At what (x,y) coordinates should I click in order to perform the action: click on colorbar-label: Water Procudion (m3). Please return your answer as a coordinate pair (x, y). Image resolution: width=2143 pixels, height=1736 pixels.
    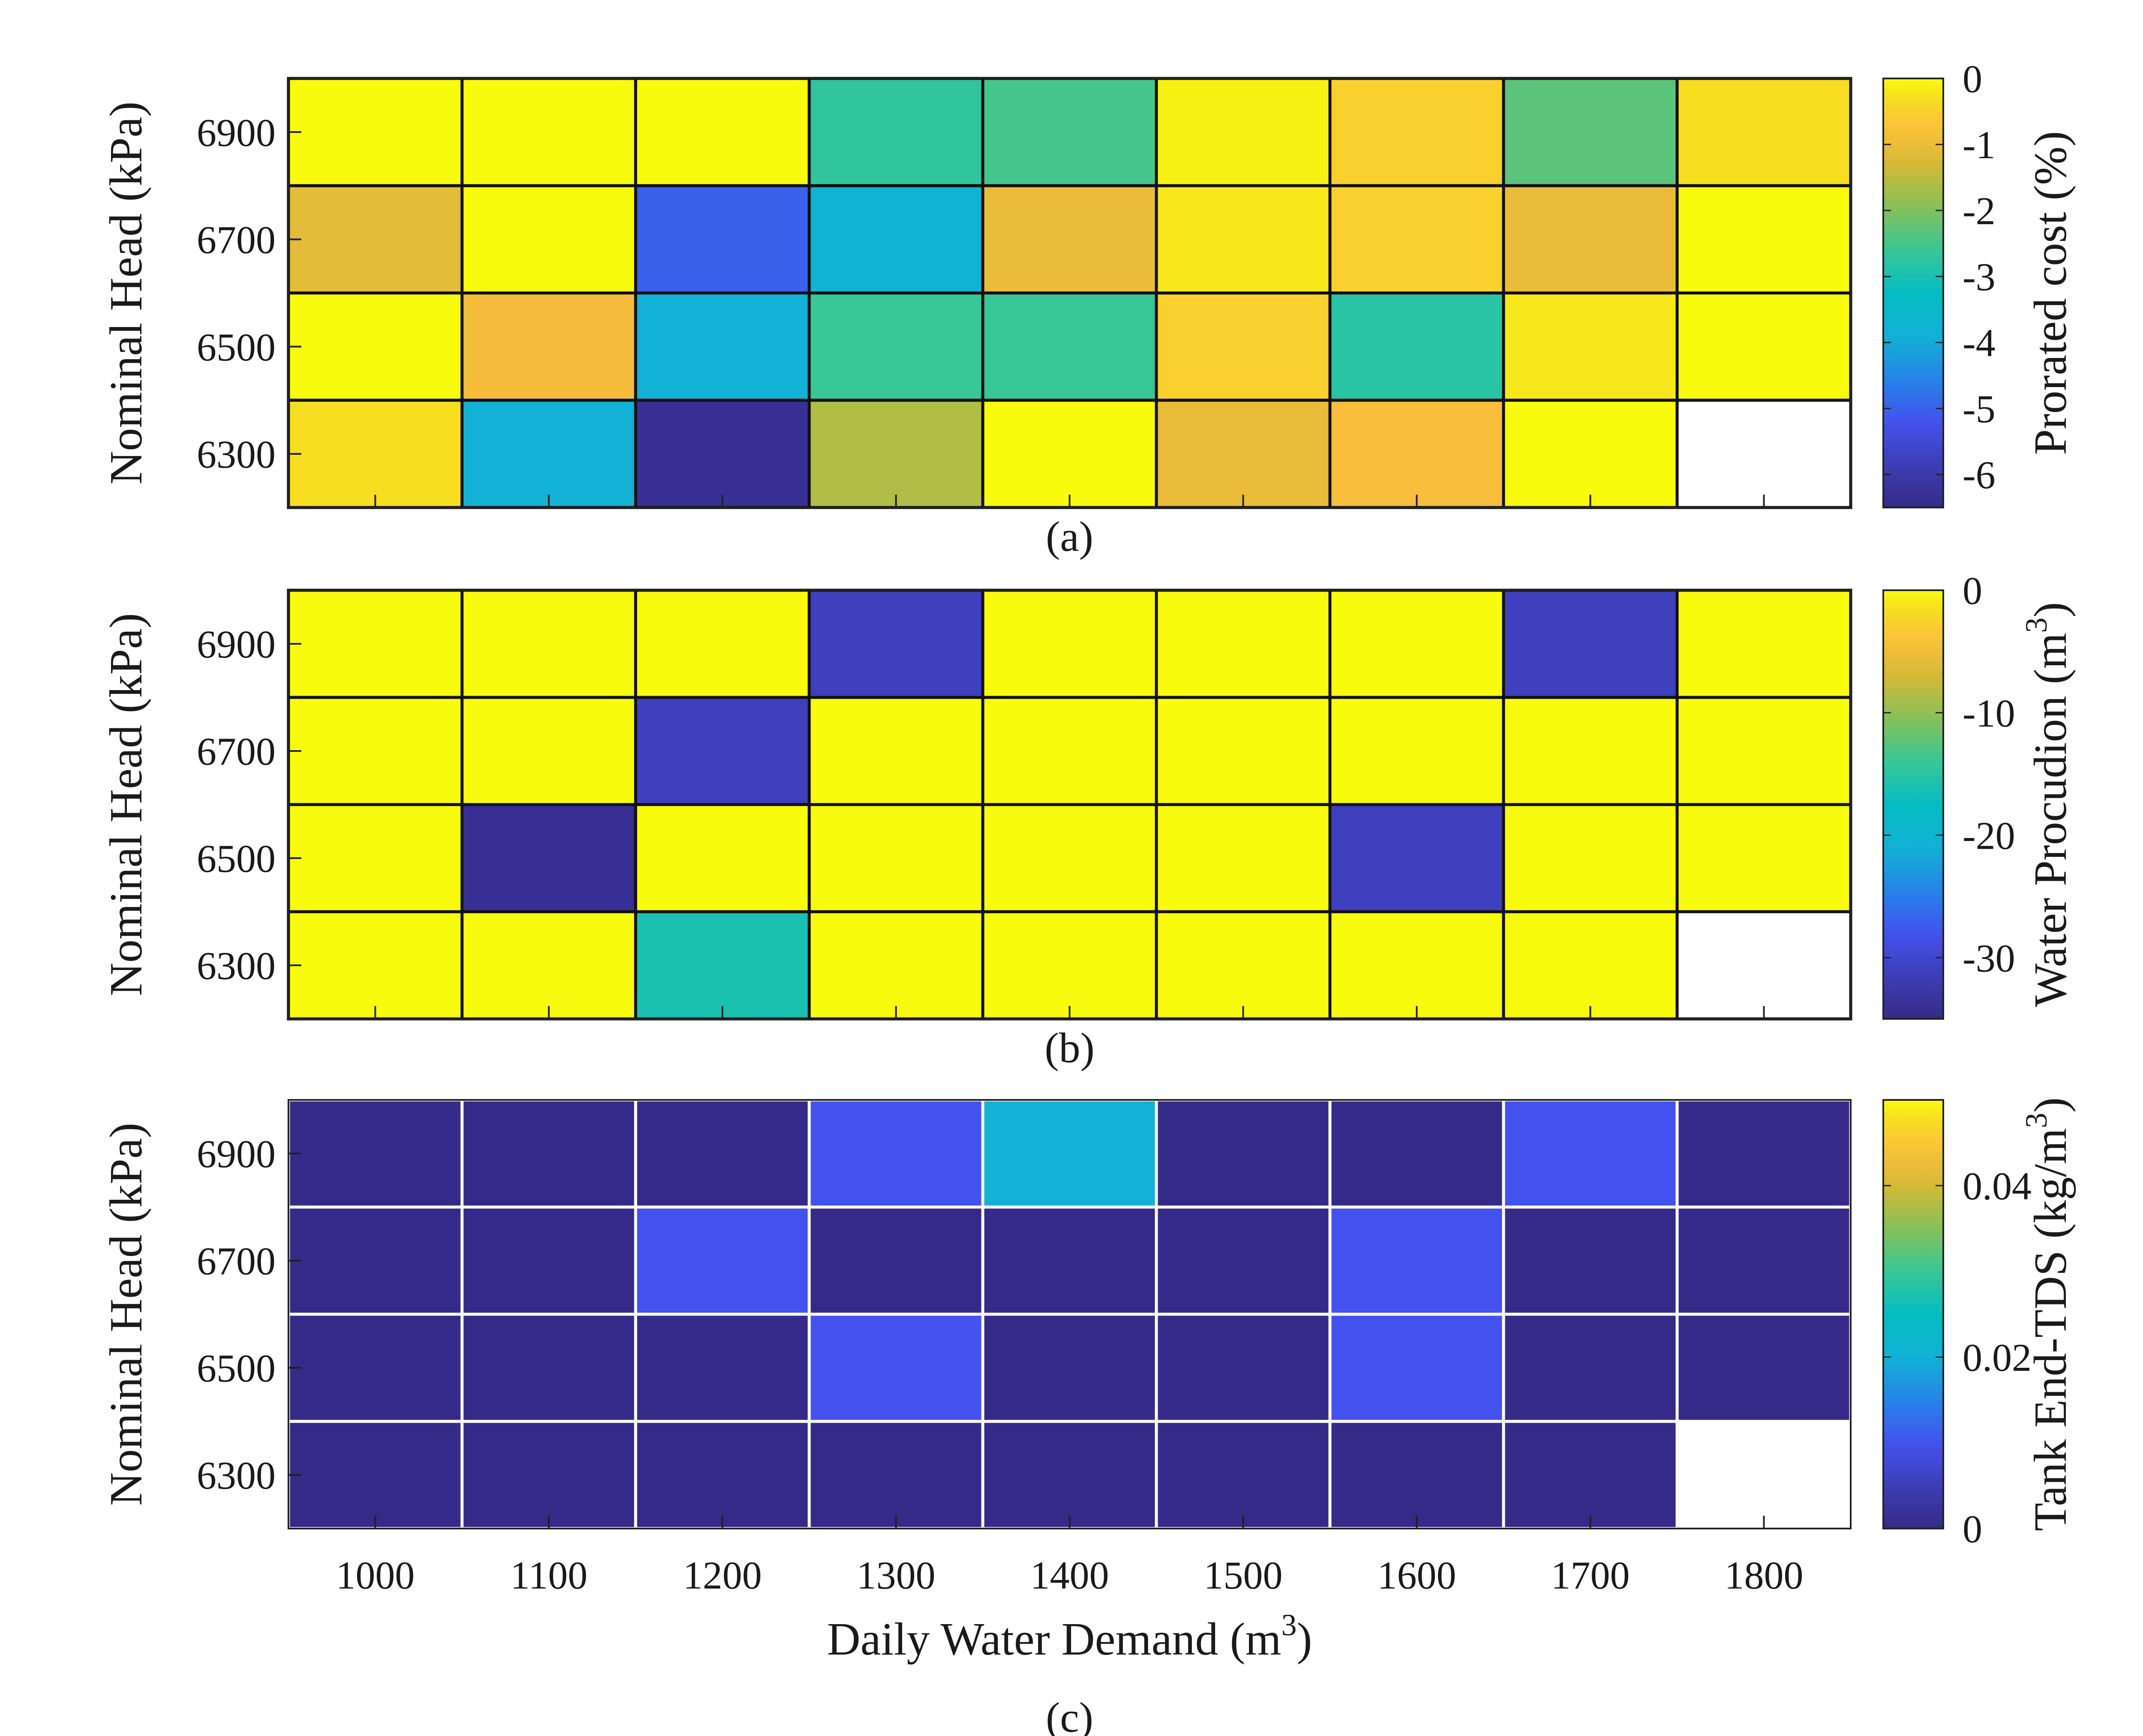
    Looking at the image, I should click on (2047, 804).